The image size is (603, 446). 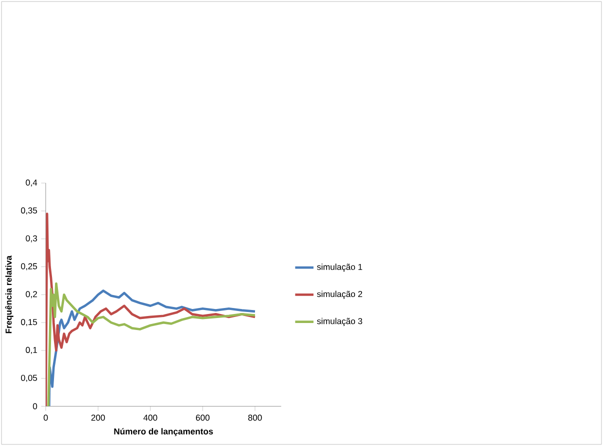 I want to click on y-tick-label: 0,2, so click(x=31, y=294).